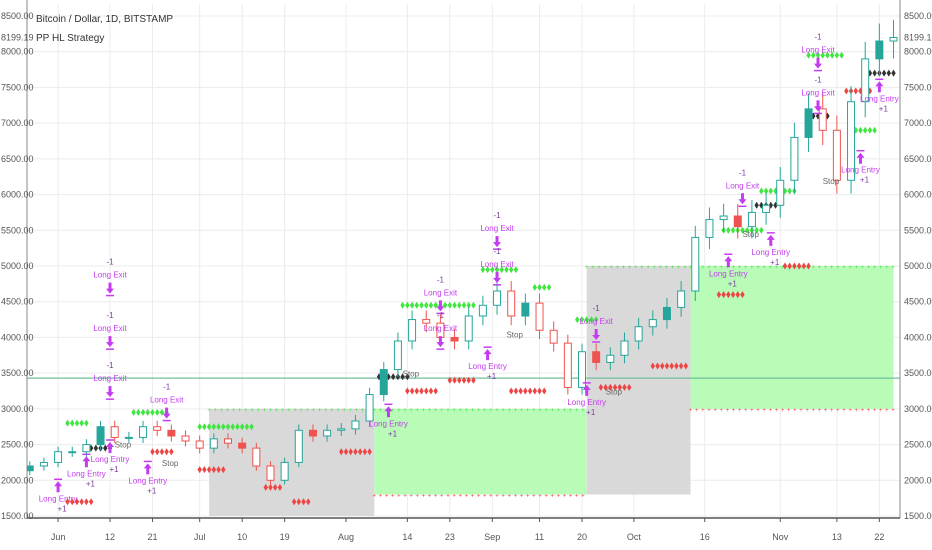  What do you see at coordinates (17, 266) in the screenshot?
I see `y-tick-label-left: 5000.00` at bounding box center [17, 266].